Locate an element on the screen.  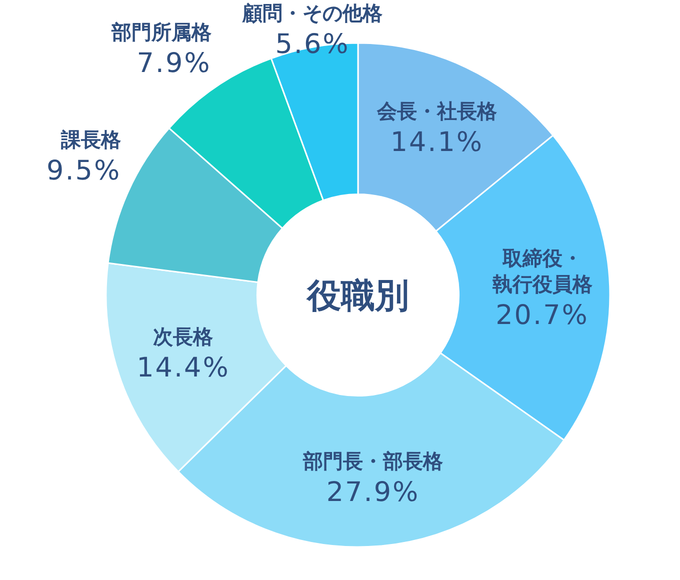
data-label: 20.7% is located at coordinates (542, 315).